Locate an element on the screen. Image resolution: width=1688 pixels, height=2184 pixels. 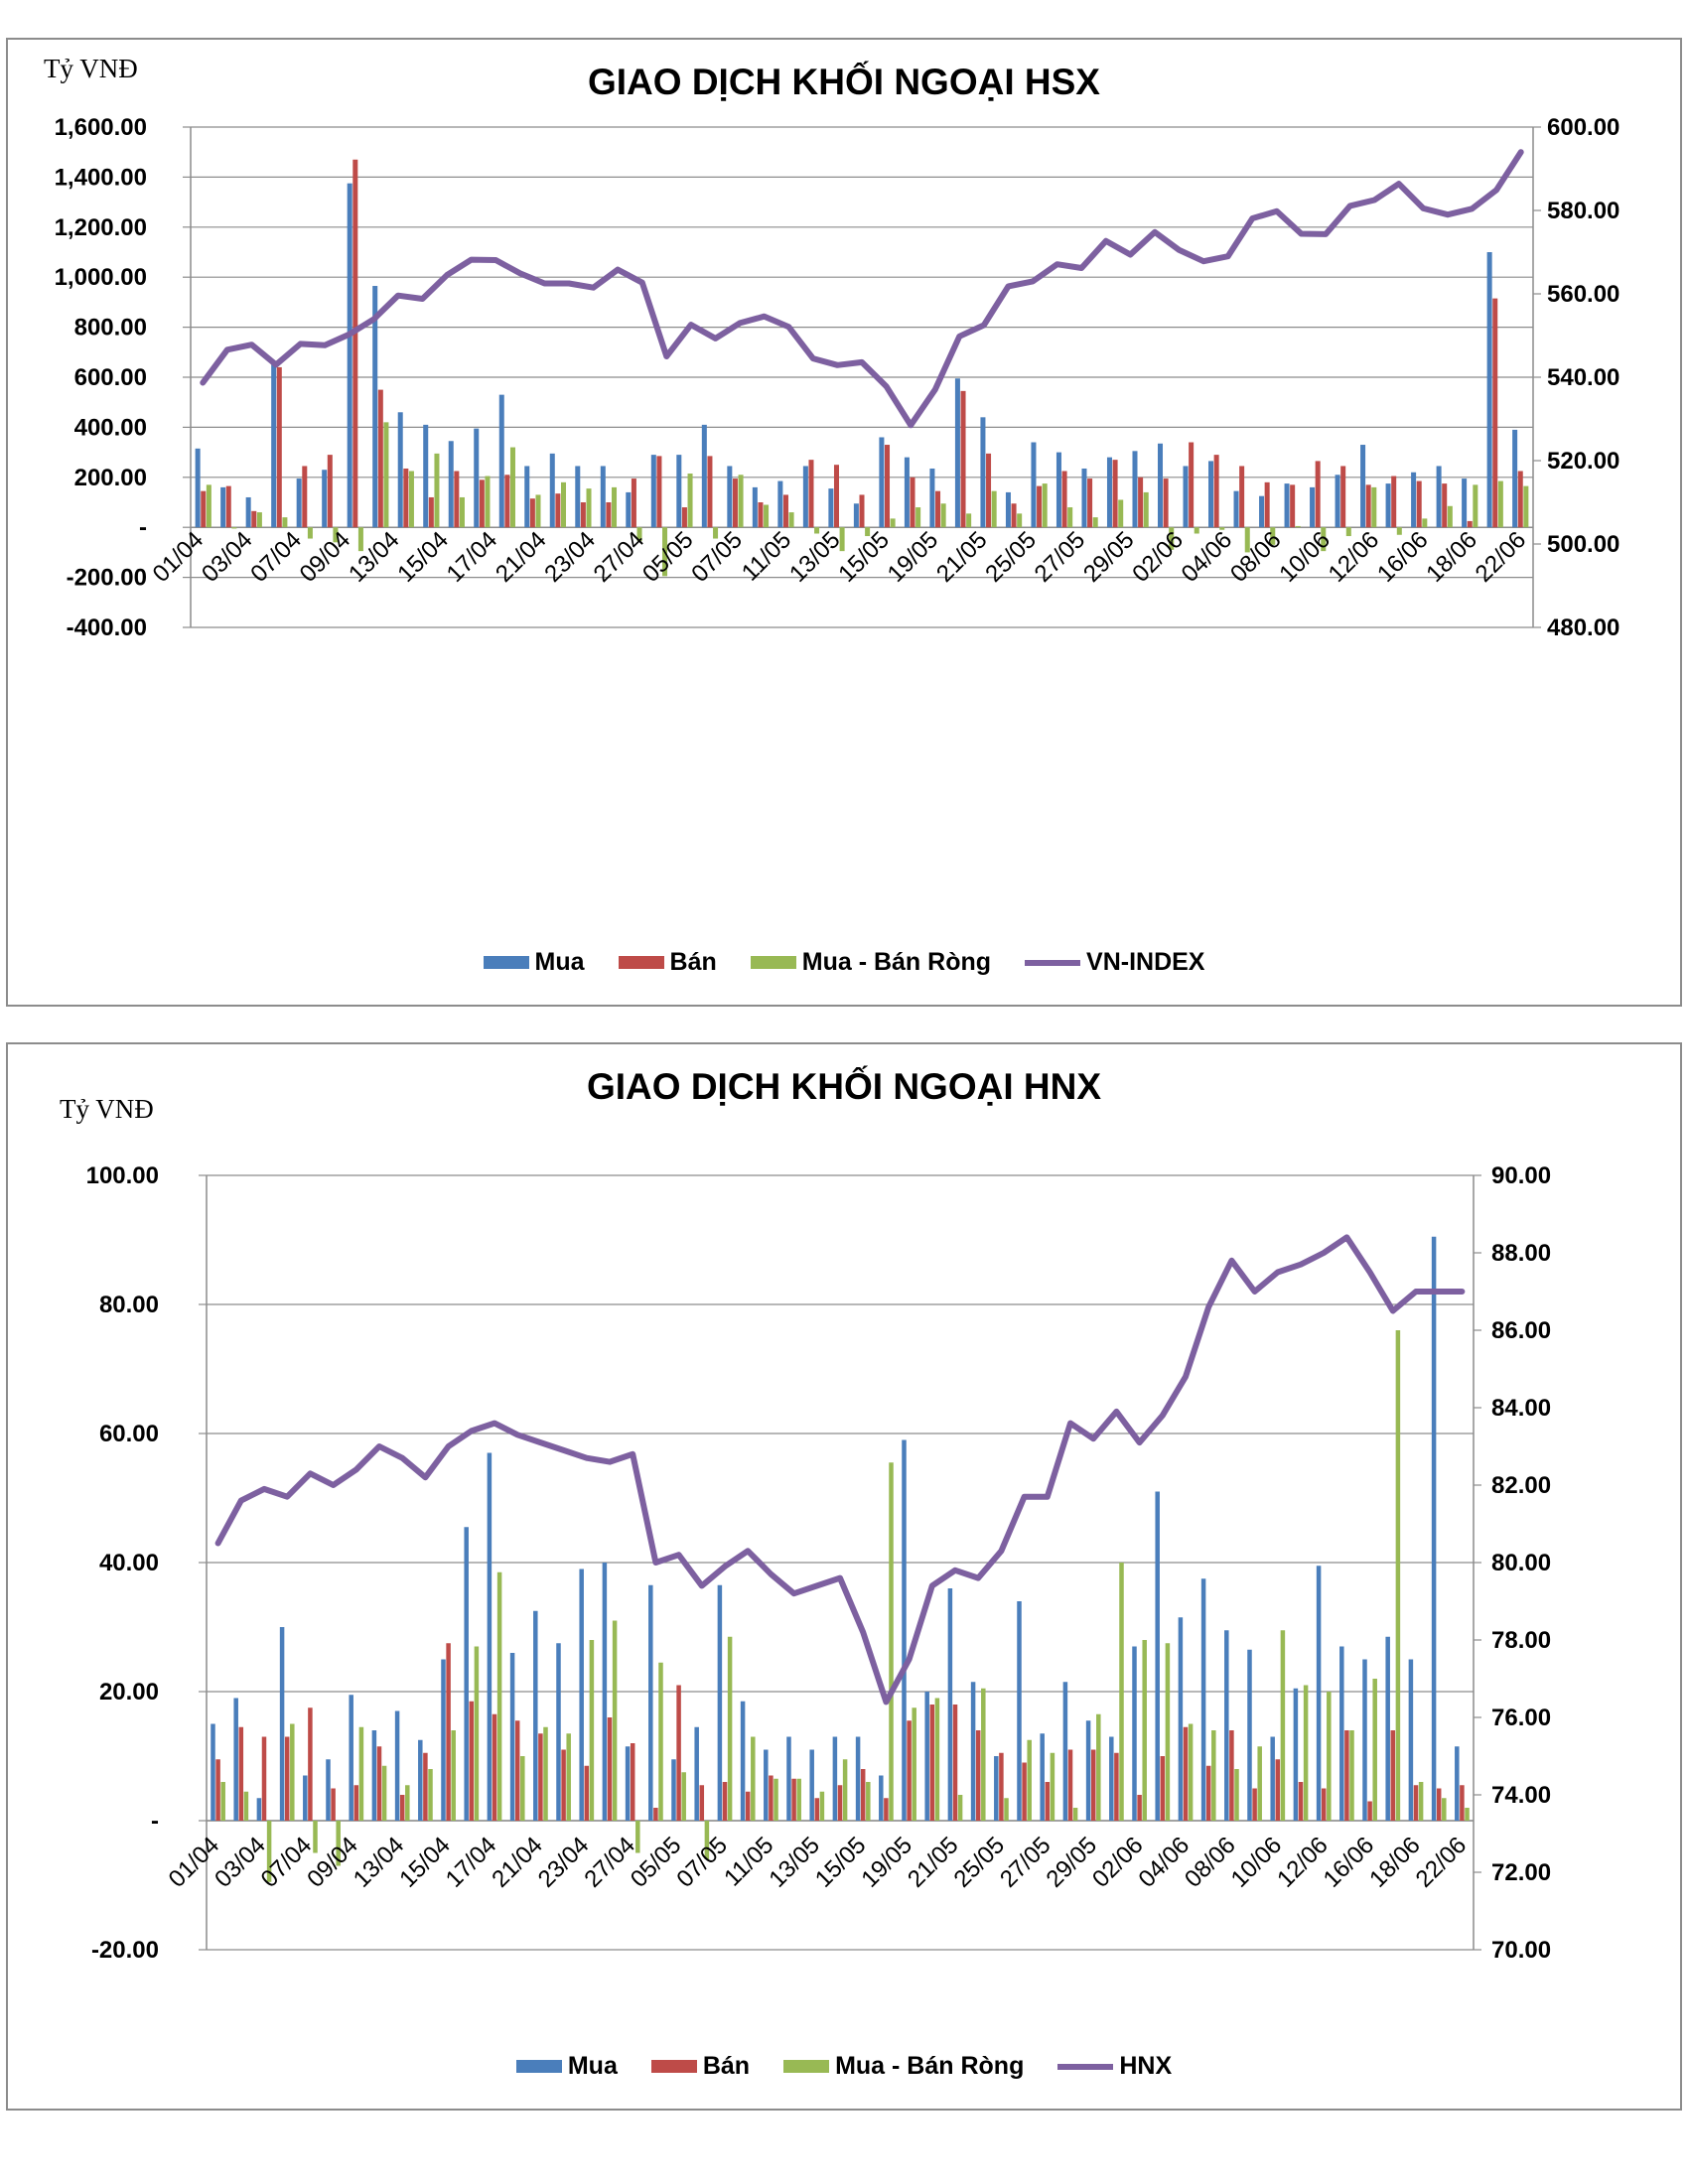
legend-index: VN-INDEX is located at coordinates (1114, 962).